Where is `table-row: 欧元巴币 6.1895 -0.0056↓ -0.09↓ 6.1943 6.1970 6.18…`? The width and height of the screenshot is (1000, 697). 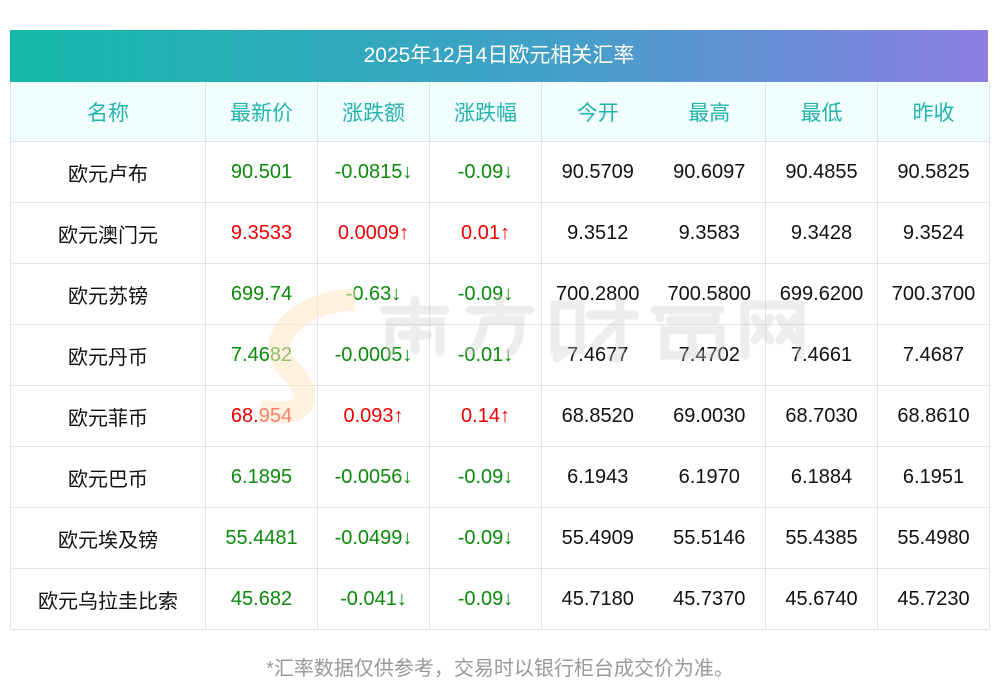
table-row: 欧元巴币 6.1895 -0.0056↓ -0.09↓ 6.1943 6.1970 6.18… is located at coordinates (500, 477).